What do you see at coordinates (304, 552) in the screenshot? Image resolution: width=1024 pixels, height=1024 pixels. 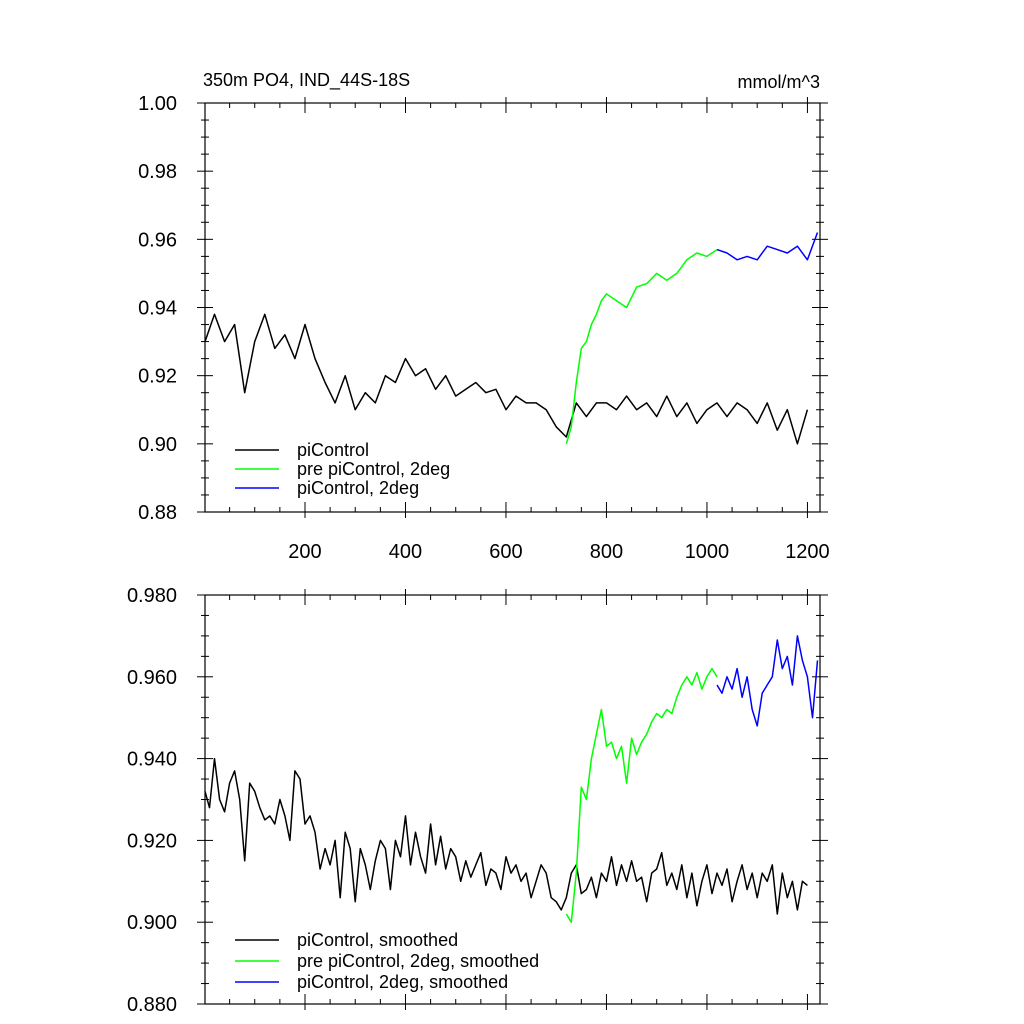 I see `x-tick-label: 200` at bounding box center [304, 552].